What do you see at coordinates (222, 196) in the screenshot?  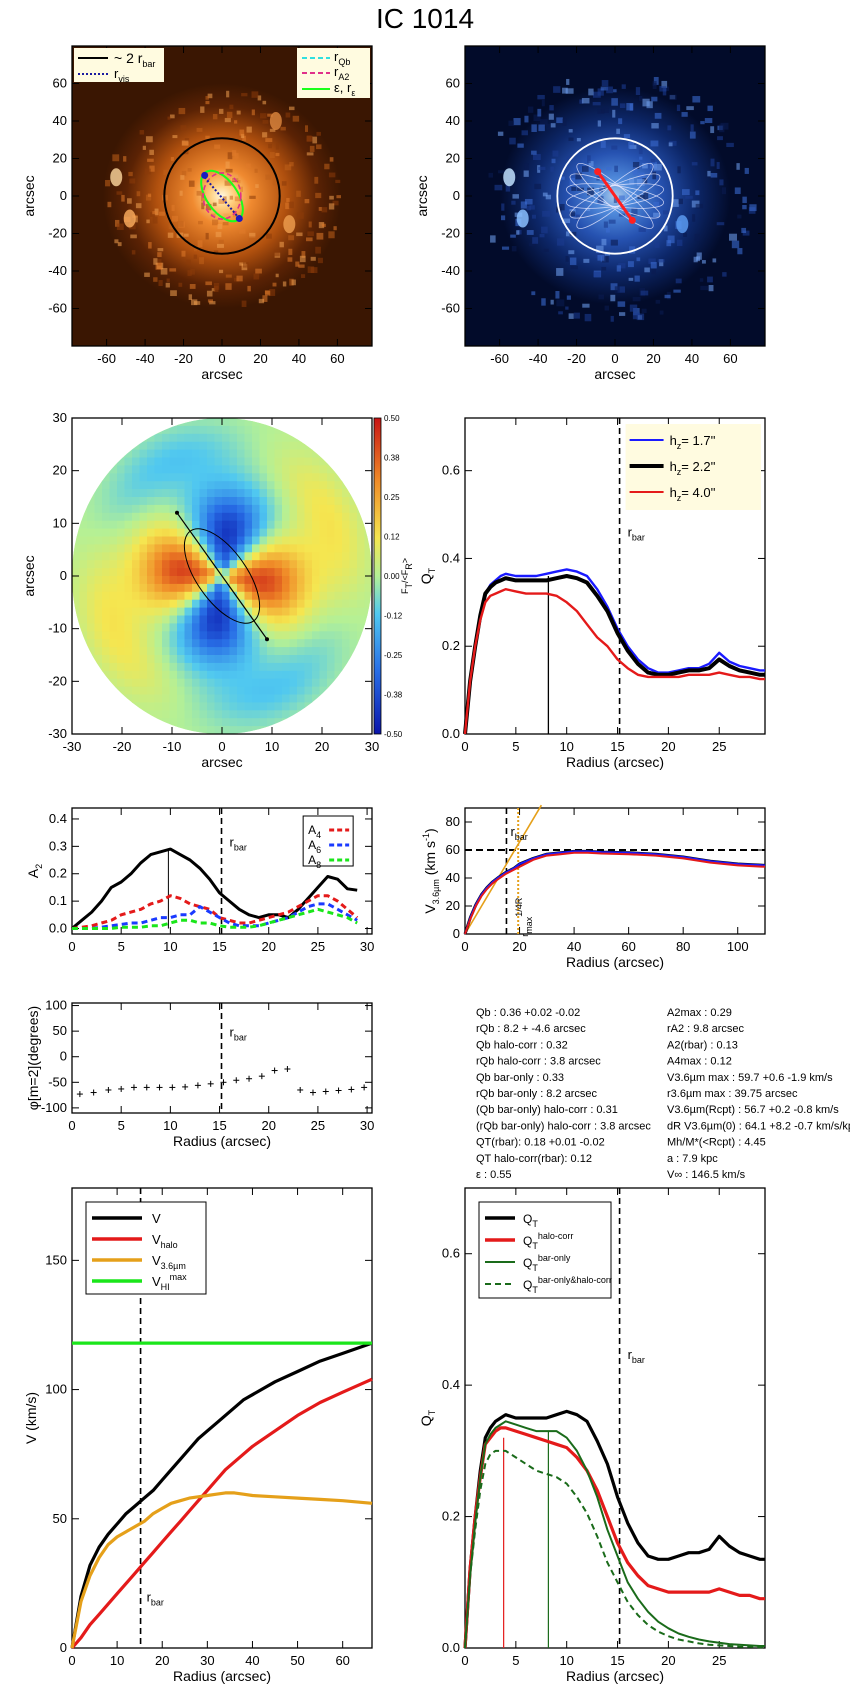 I see `bar-circle` at bounding box center [222, 196].